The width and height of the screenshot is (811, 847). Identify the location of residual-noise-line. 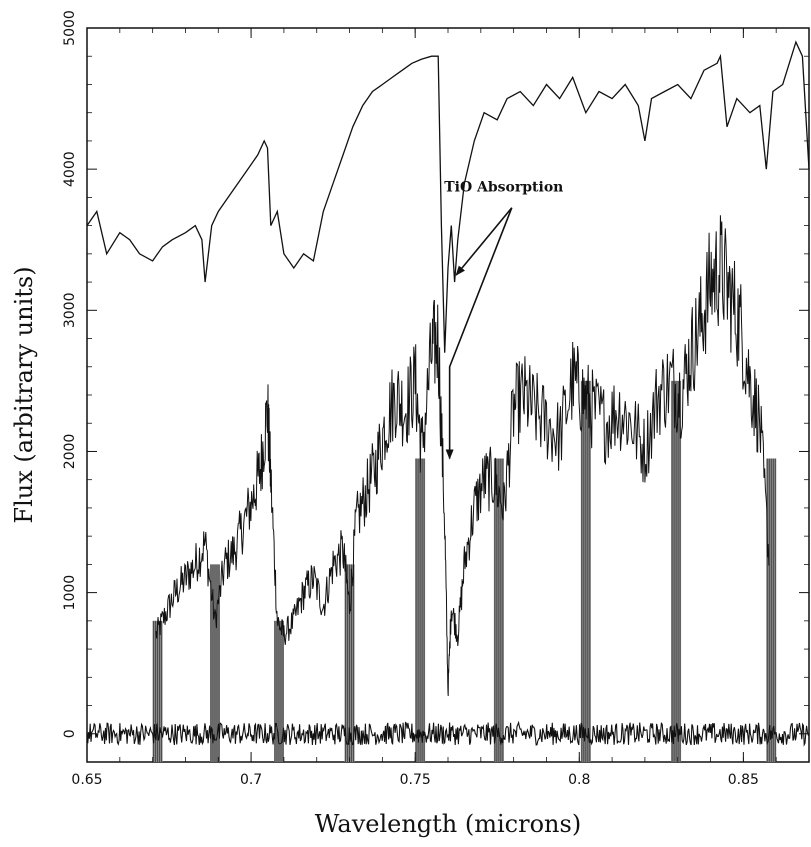
(448, 734).